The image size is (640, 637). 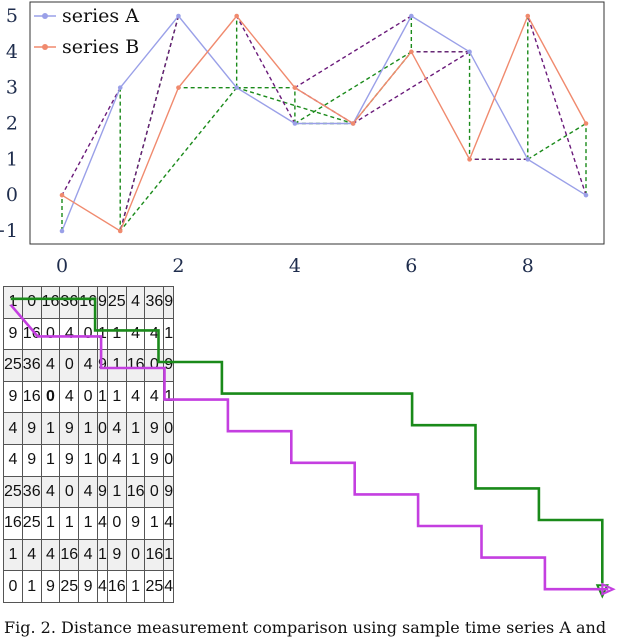 What do you see at coordinates (12, 124) in the screenshot?
I see `y-tick-label: 2` at bounding box center [12, 124].